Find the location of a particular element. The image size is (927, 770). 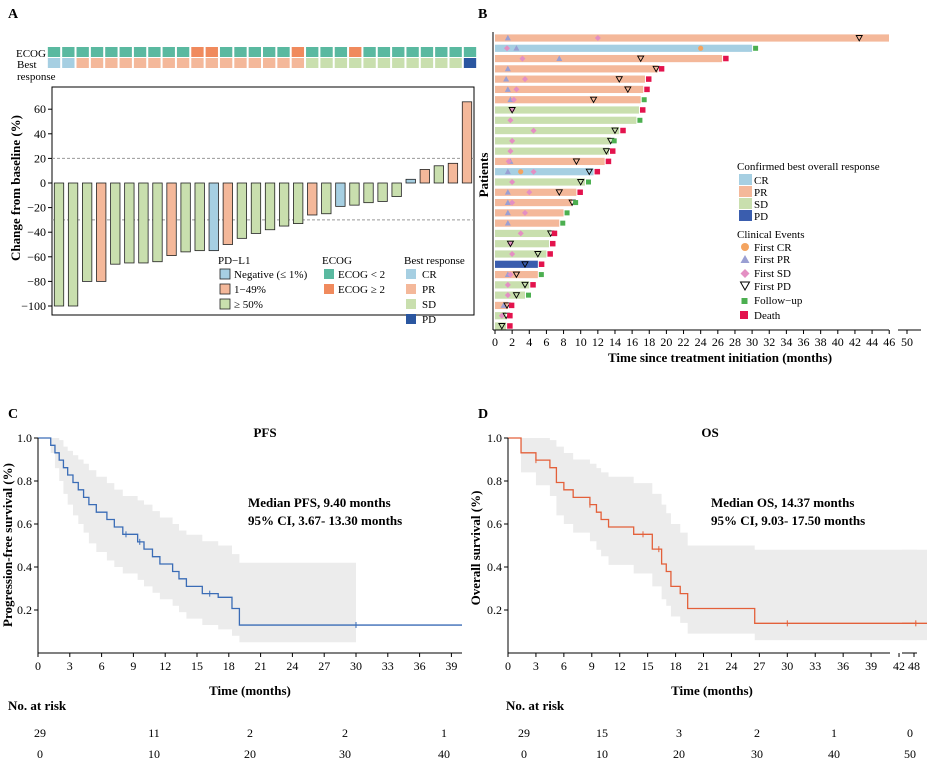

os-ci-band-right is located at coordinates (909, 595).